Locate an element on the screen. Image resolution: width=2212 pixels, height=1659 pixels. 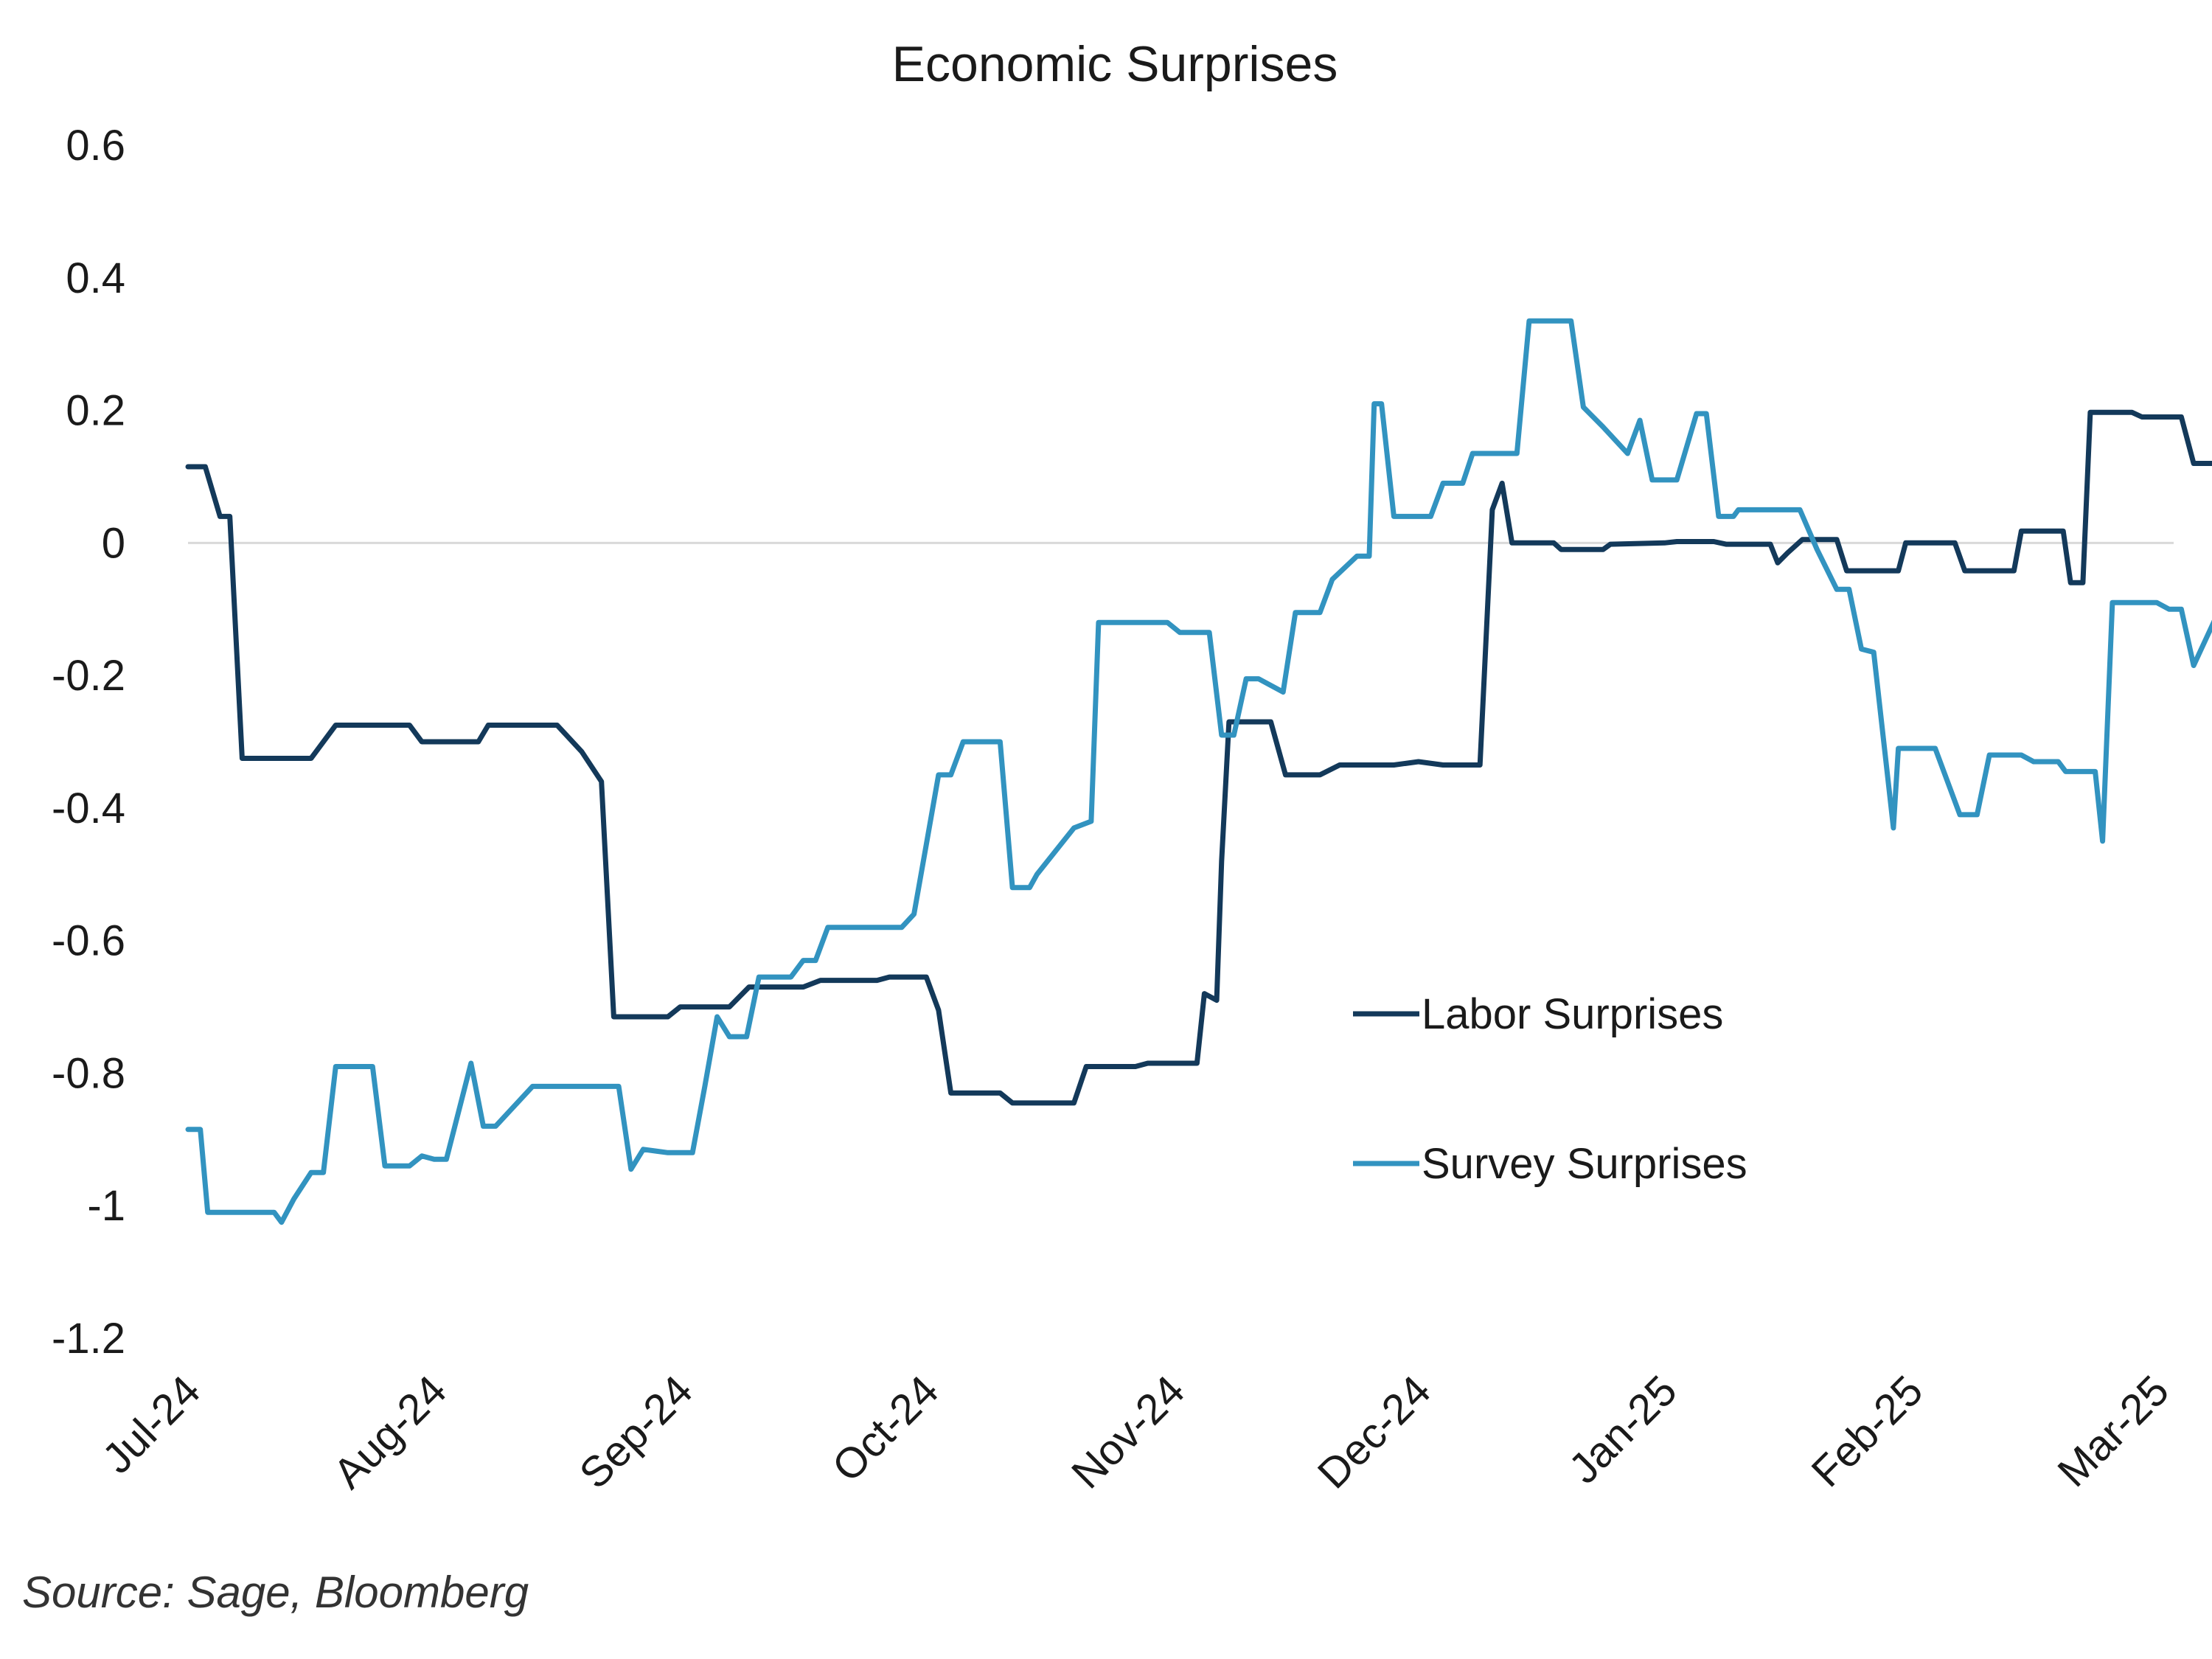
y-tick-label: 0 is located at coordinates (113, 543).